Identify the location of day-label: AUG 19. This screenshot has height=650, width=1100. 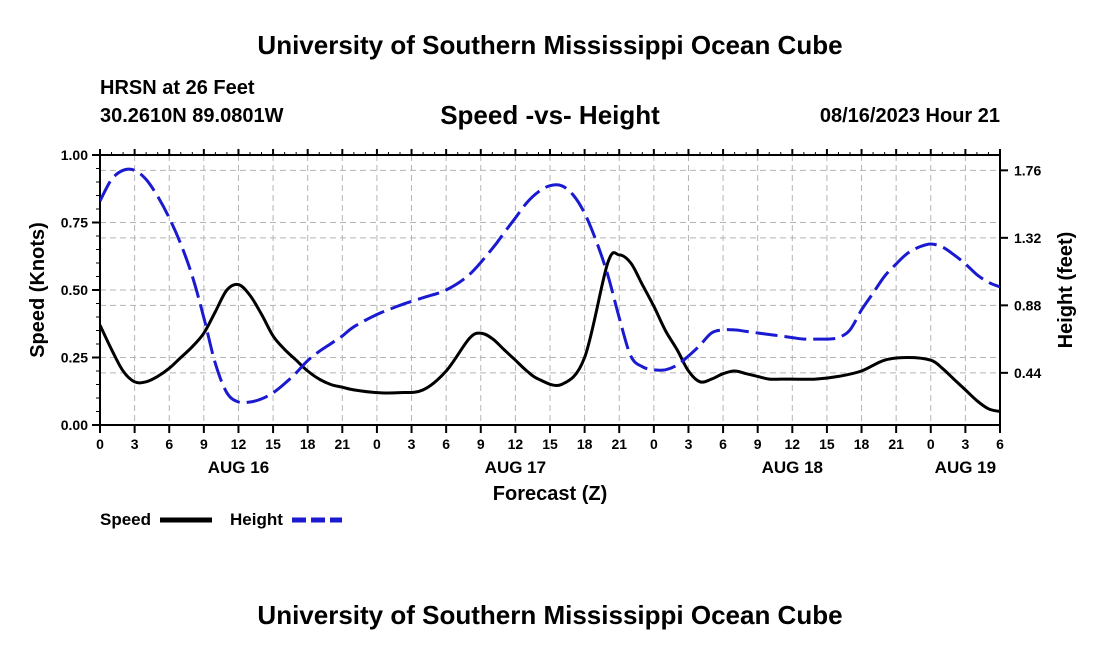
(965, 467).